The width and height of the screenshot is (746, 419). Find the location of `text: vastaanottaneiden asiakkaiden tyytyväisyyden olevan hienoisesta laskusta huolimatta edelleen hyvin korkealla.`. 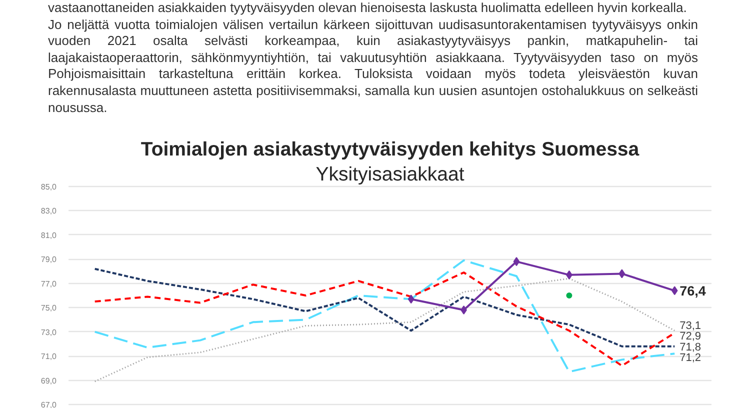

text: vastaanottaneiden asiakkaiden tyytyväisyyden olevan hienoisesta laskusta huolimatta edelleen hyvin korkealla. is located at coordinates (368, 8).